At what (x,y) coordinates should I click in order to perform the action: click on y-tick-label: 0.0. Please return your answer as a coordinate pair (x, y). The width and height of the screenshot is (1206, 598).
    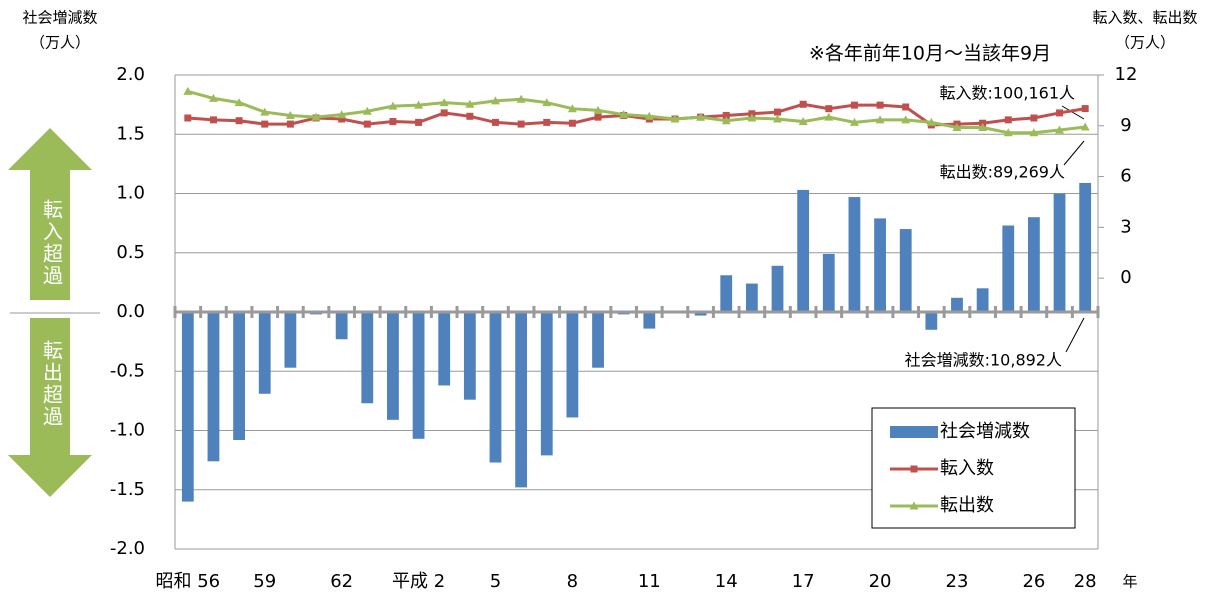
    Looking at the image, I should click on (130, 311).